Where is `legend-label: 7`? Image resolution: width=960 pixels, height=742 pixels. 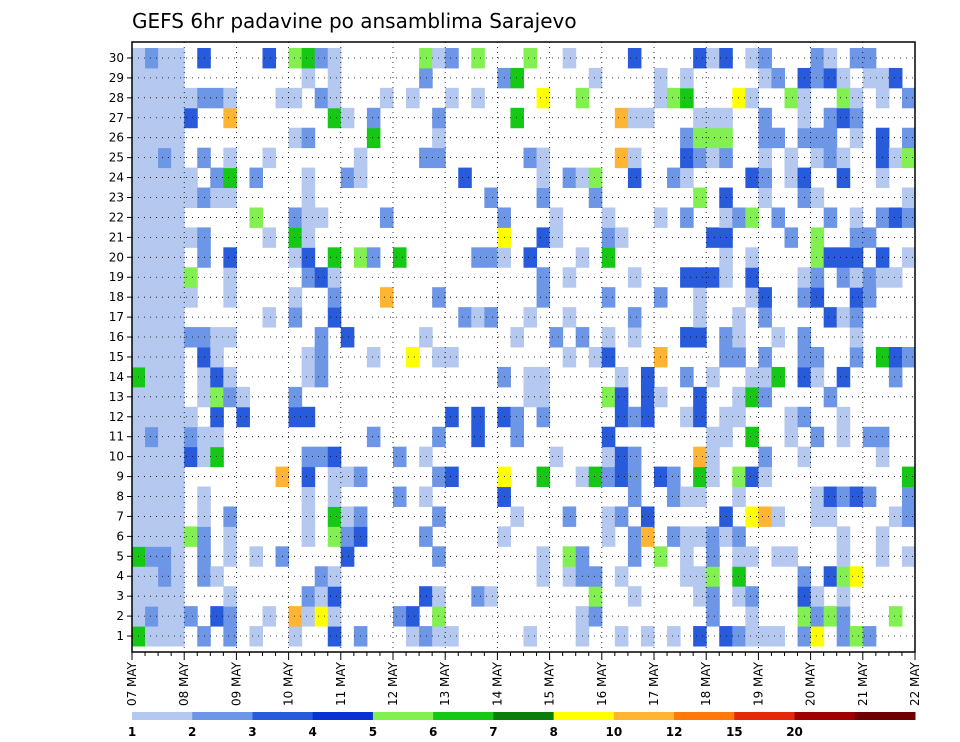
legend-label: 7 is located at coordinates (493, 732).